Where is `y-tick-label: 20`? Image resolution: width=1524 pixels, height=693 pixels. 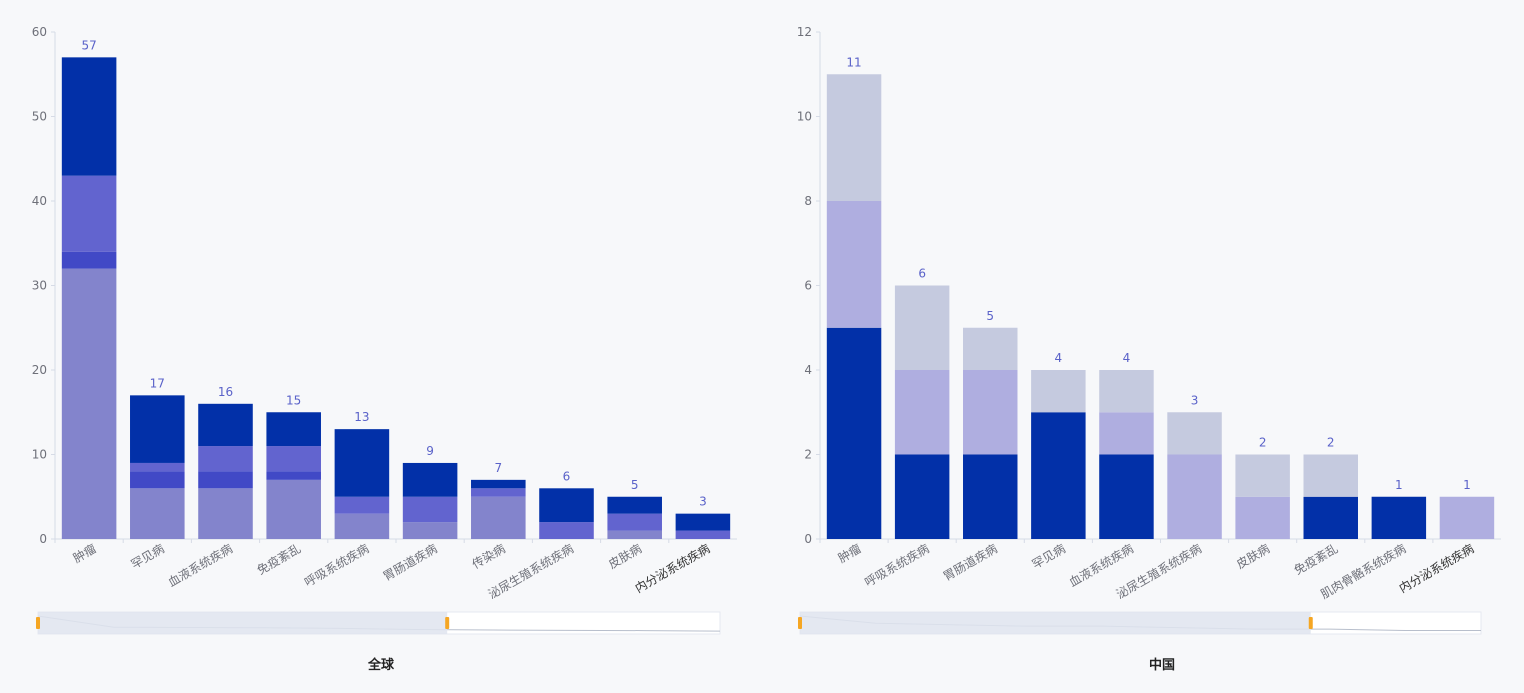
y-tick-label: 20 is located at coordinates (39, 370).